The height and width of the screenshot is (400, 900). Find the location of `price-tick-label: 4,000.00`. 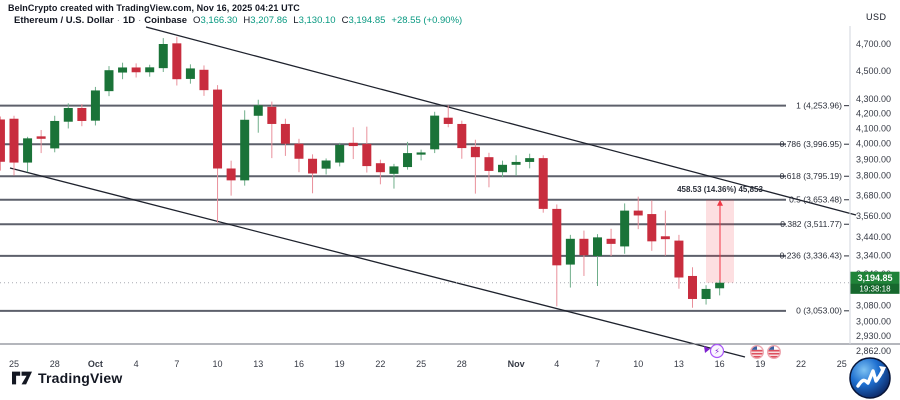

price-tick-label: 4,000.00 is located at coordinates (873, 144).